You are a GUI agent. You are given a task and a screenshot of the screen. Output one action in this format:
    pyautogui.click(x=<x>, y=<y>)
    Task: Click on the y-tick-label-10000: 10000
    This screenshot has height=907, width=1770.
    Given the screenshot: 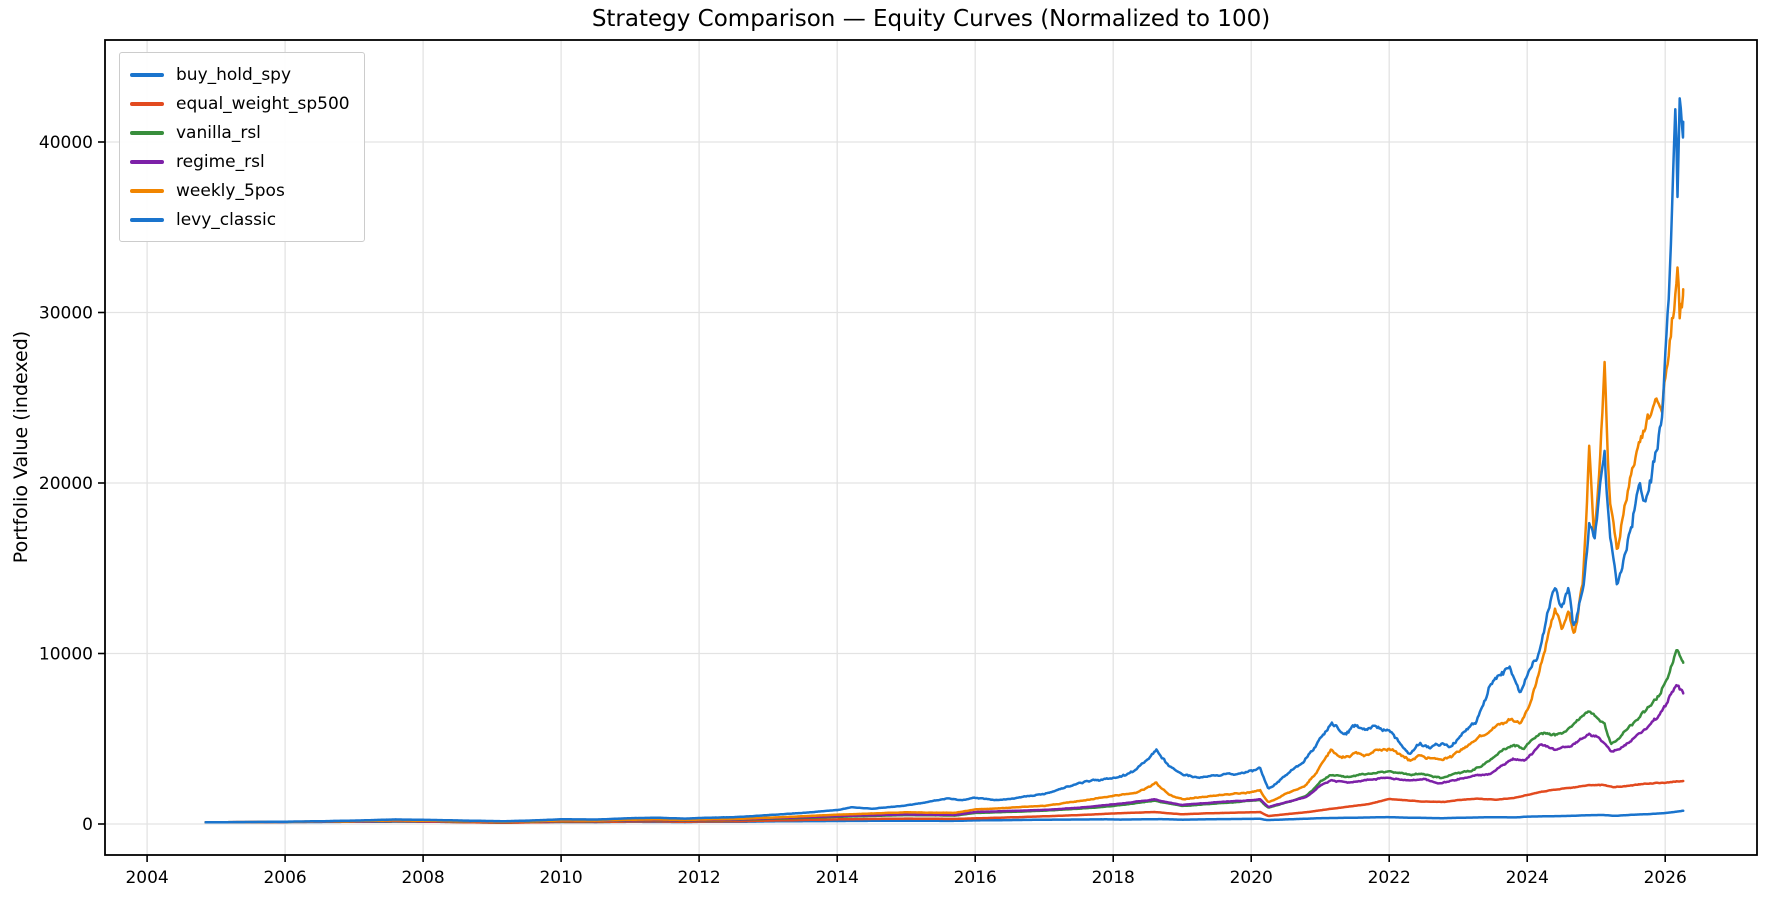 What is the action you would take?
    pyautogui.click(x=66, y=655)
    